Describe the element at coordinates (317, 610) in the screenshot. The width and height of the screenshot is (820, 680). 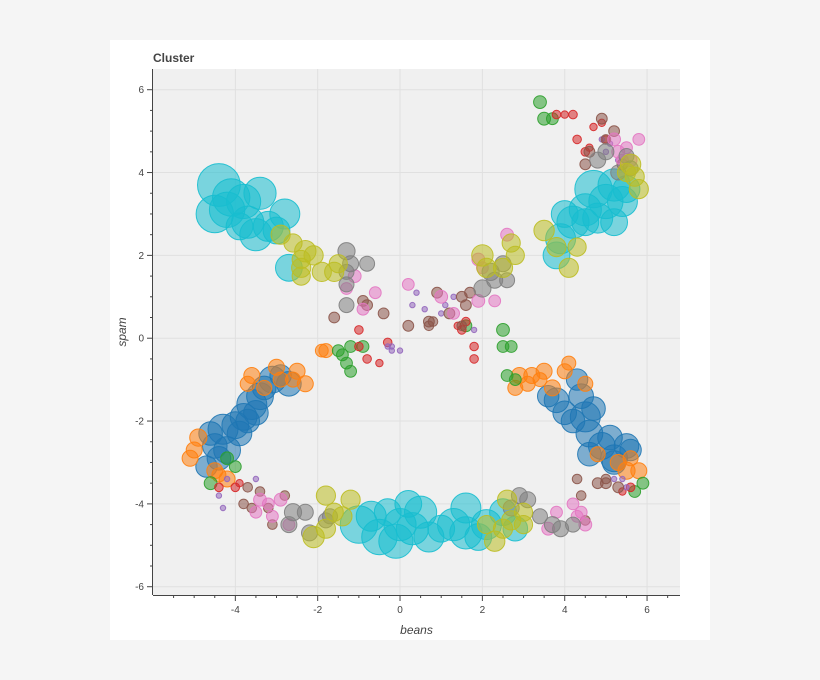
I see `x-tick-label: -2` at that location.